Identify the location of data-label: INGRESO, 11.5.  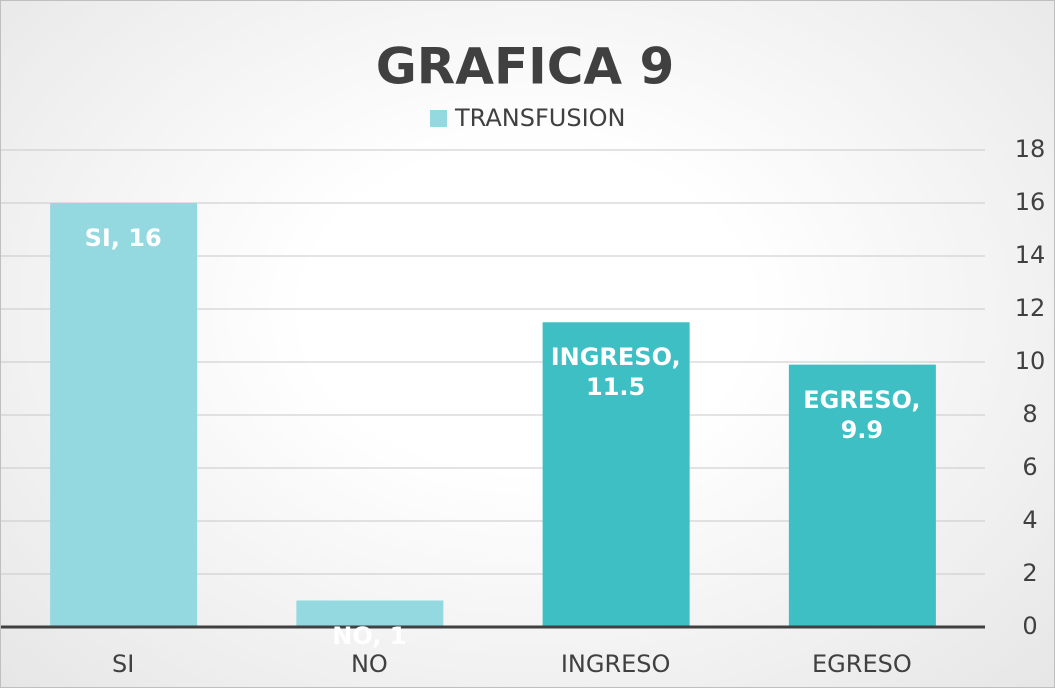
(615, 372).